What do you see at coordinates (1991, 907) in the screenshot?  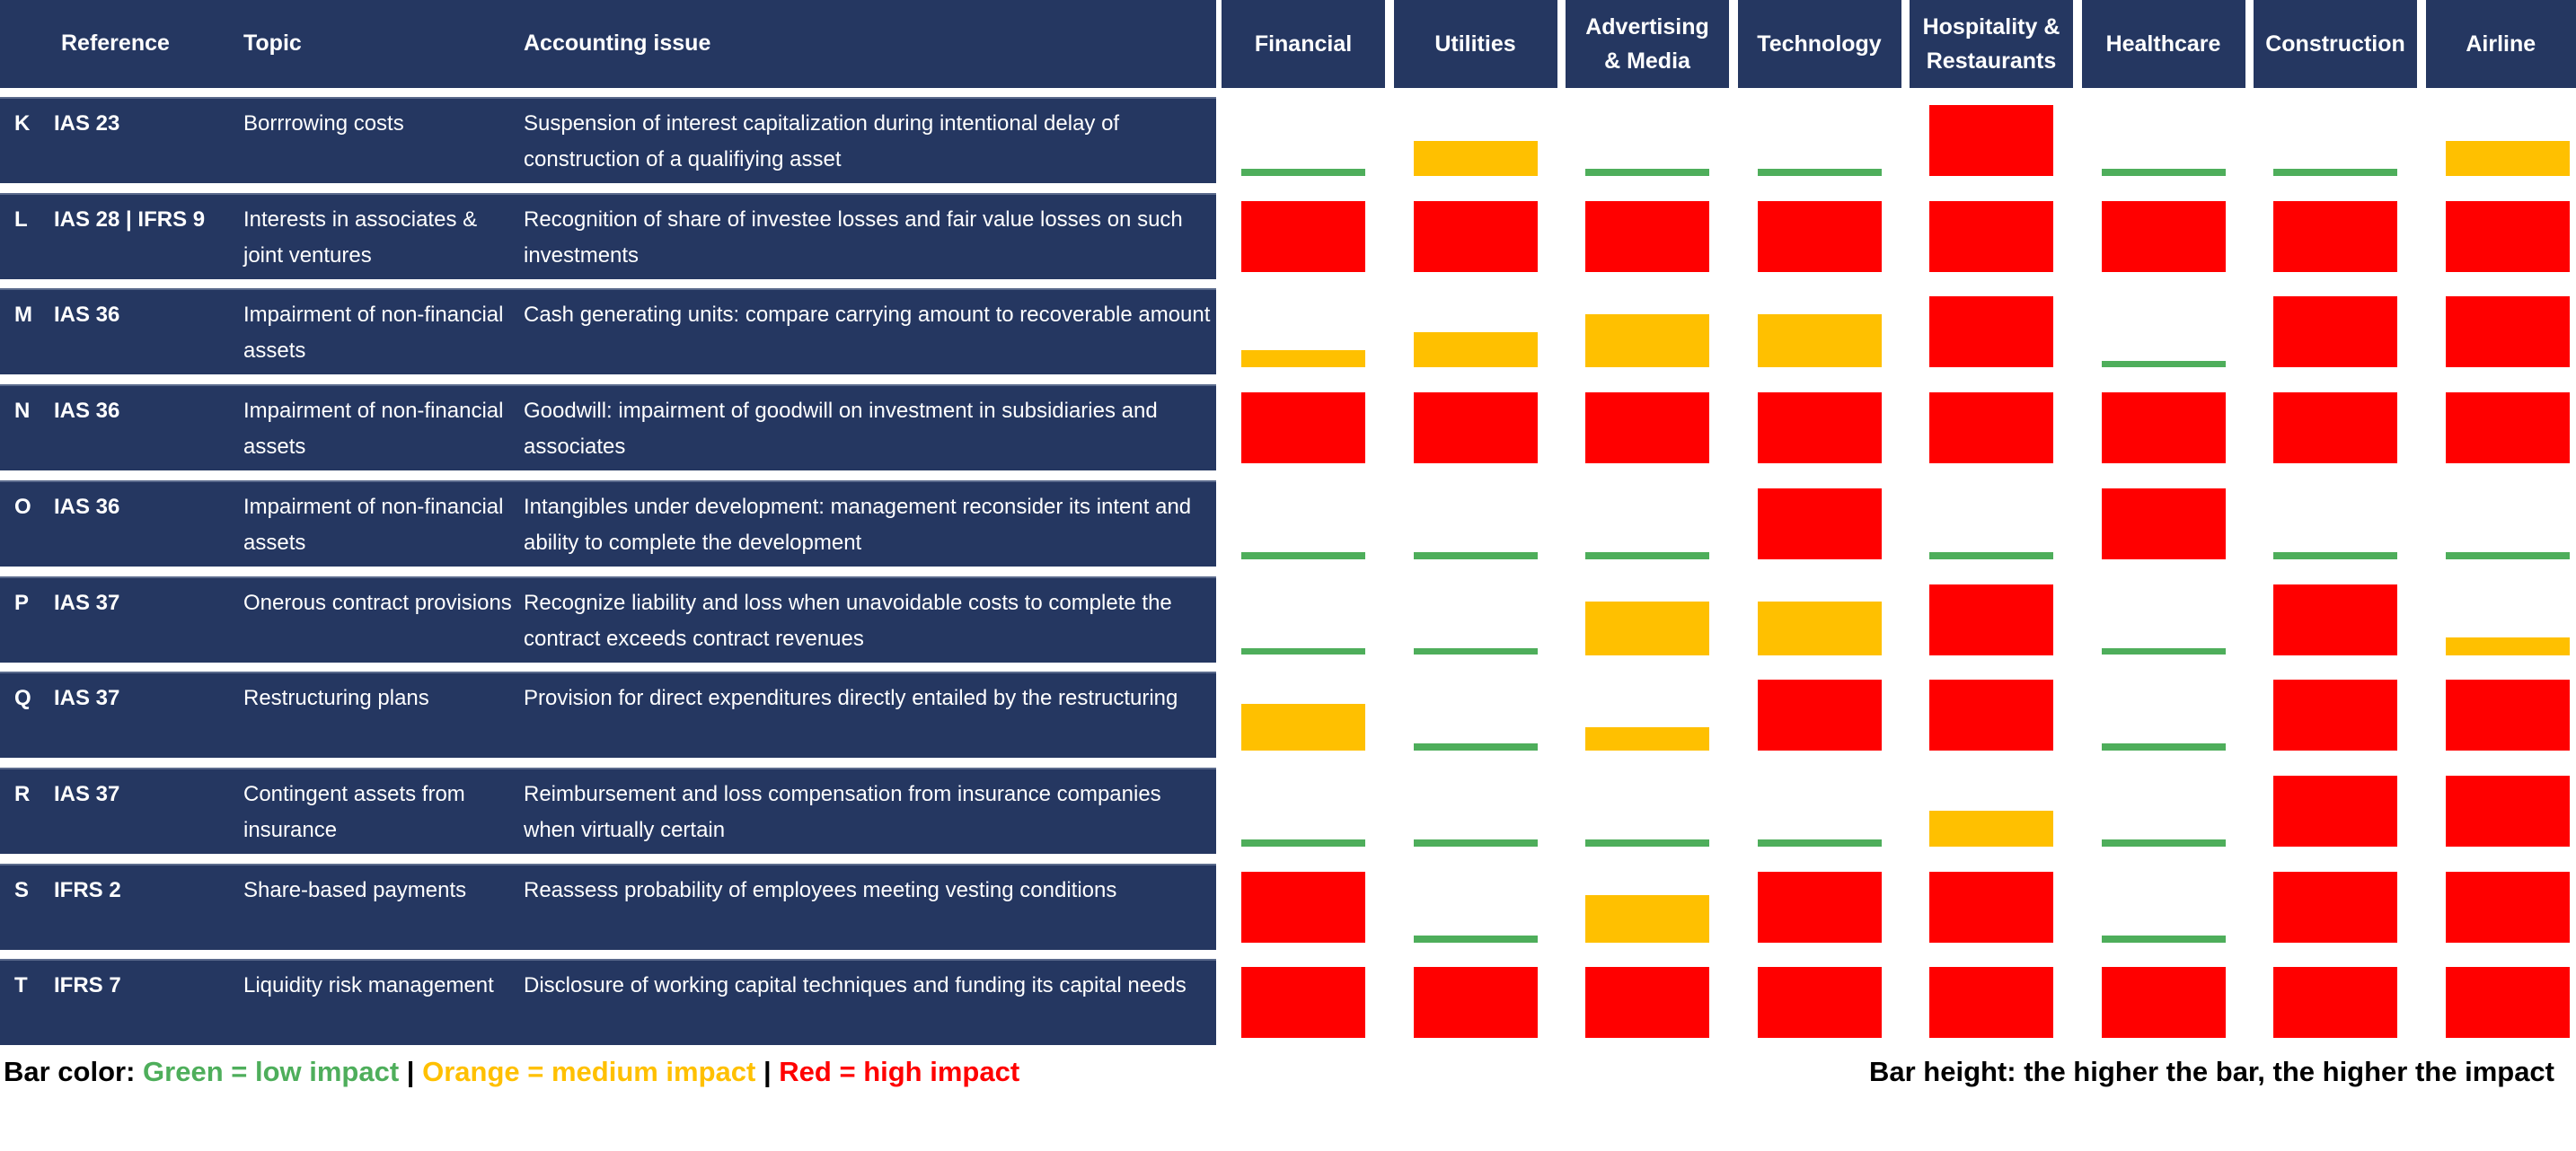 I see `impact-bar-s-4-high` at bounding box center [1991, 907].